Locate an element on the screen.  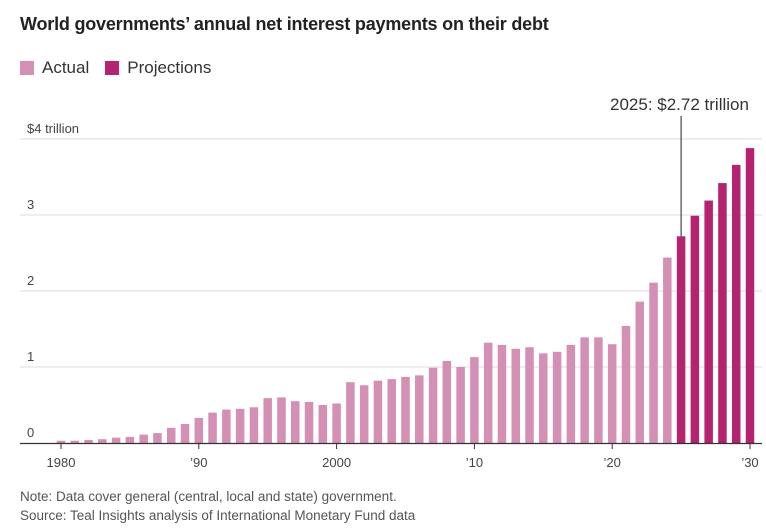
x-tick-label: 1980 is located at coordinates (61, 462).